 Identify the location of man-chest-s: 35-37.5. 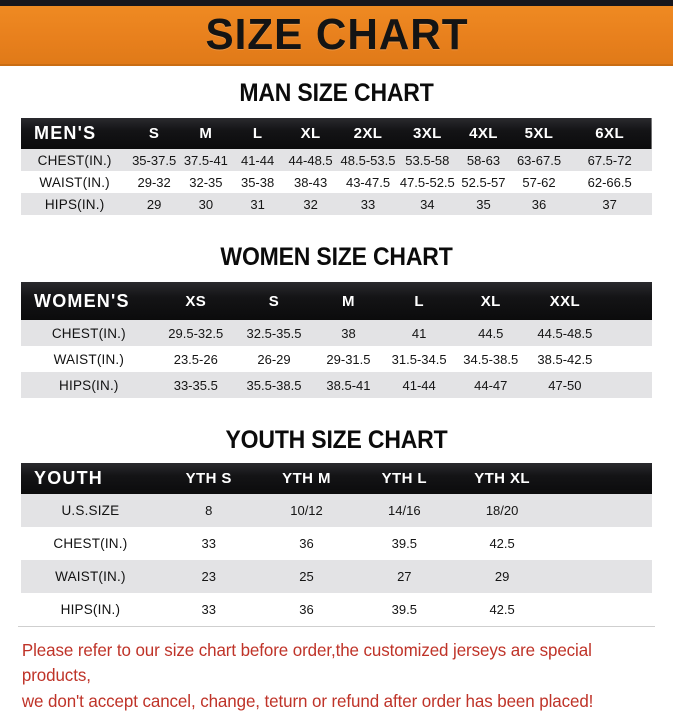
(154, 160).